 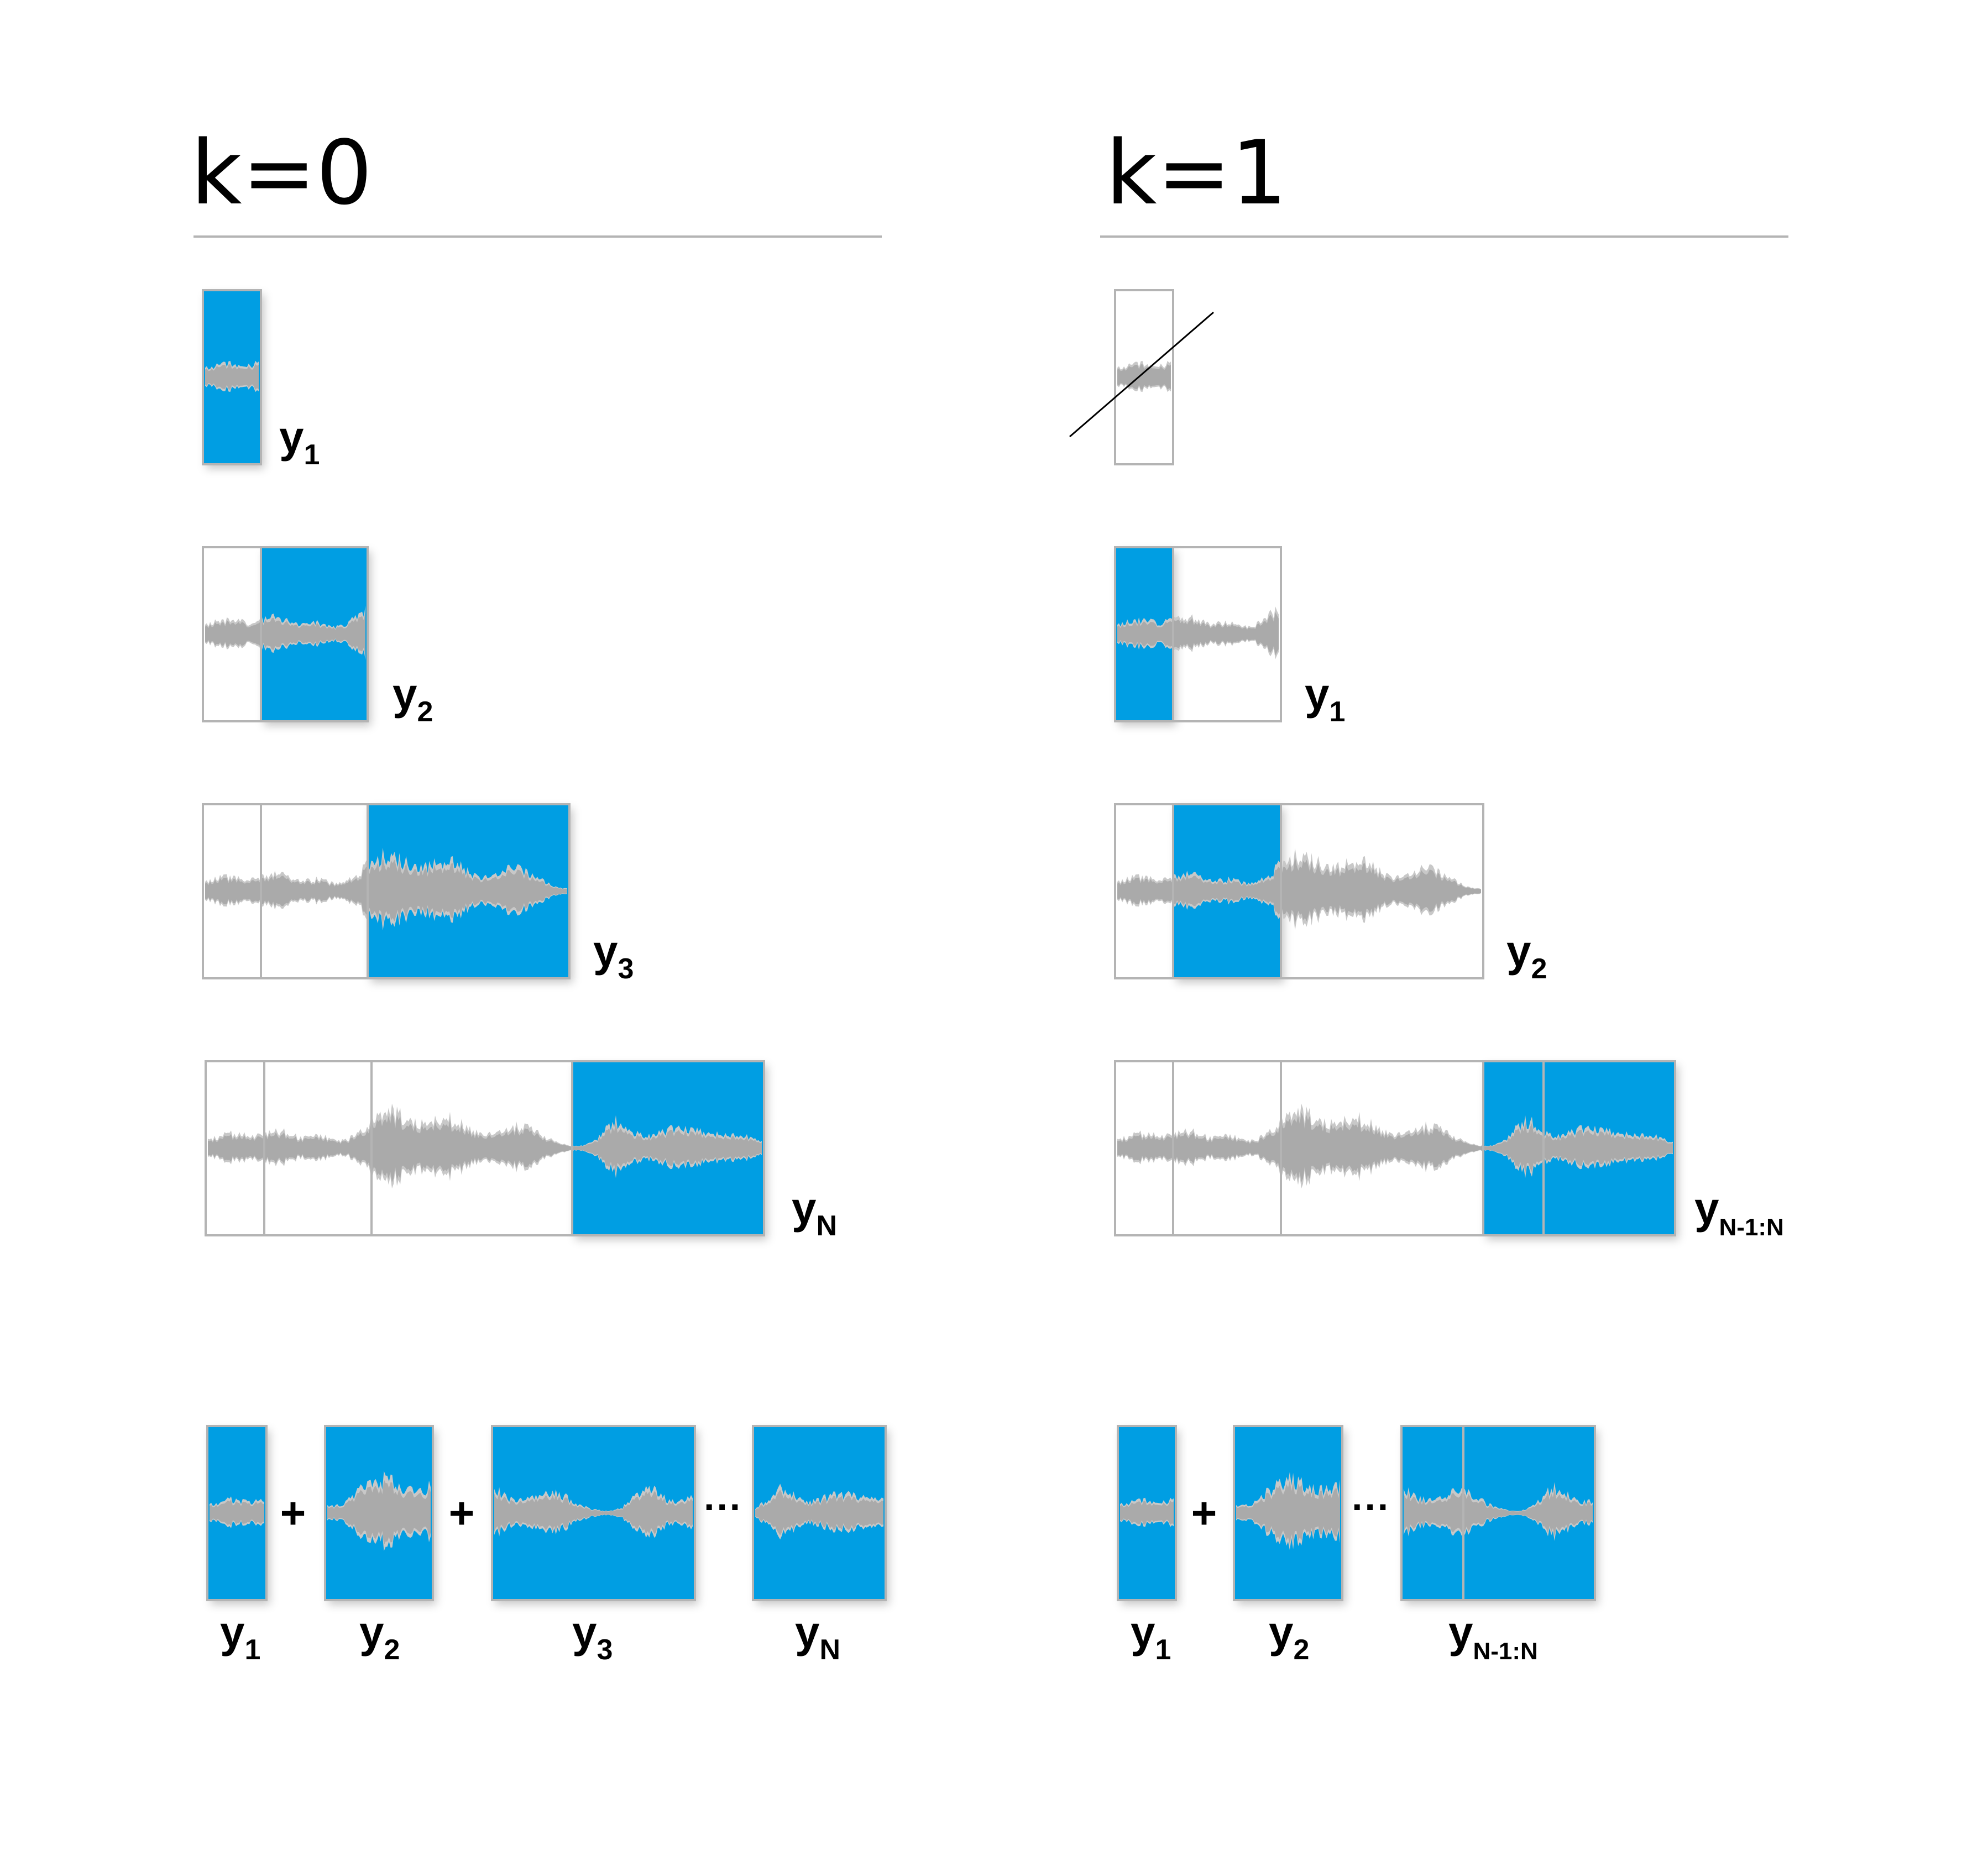 What do you see at coordinates (1493, 1636) in the screenshot?
I see `sum-label-k1-n: yN-1:N` at bounding box center [1493, 1636].